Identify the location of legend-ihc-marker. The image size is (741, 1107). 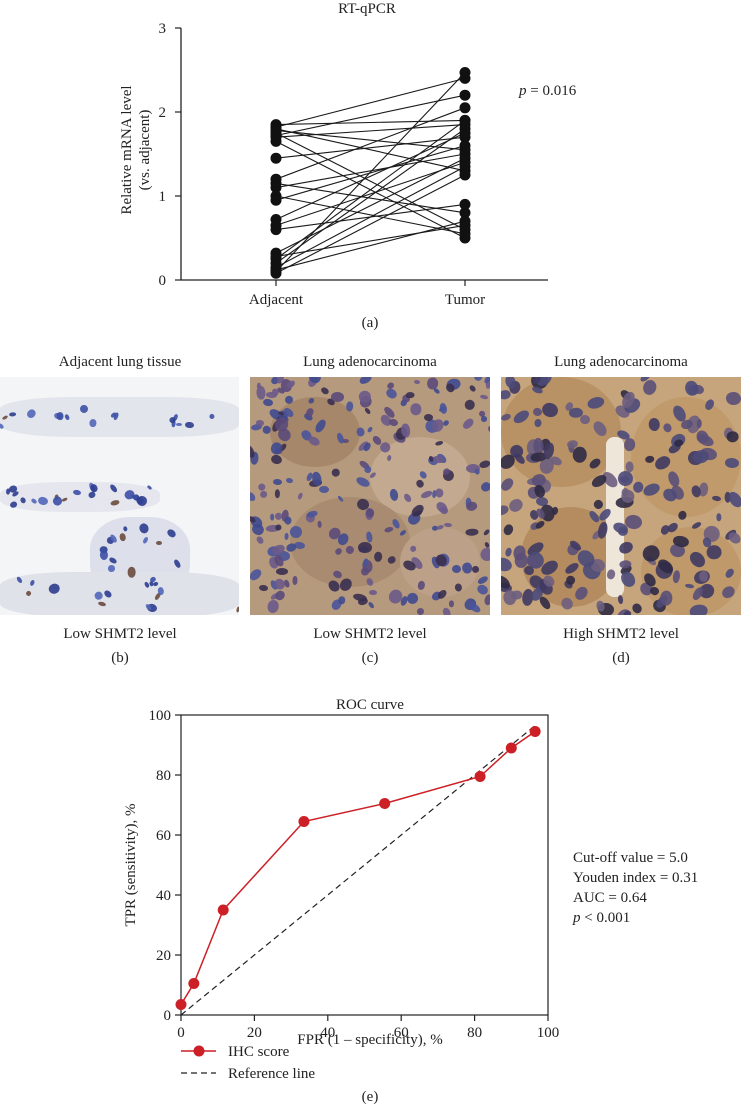
(199, 1051).